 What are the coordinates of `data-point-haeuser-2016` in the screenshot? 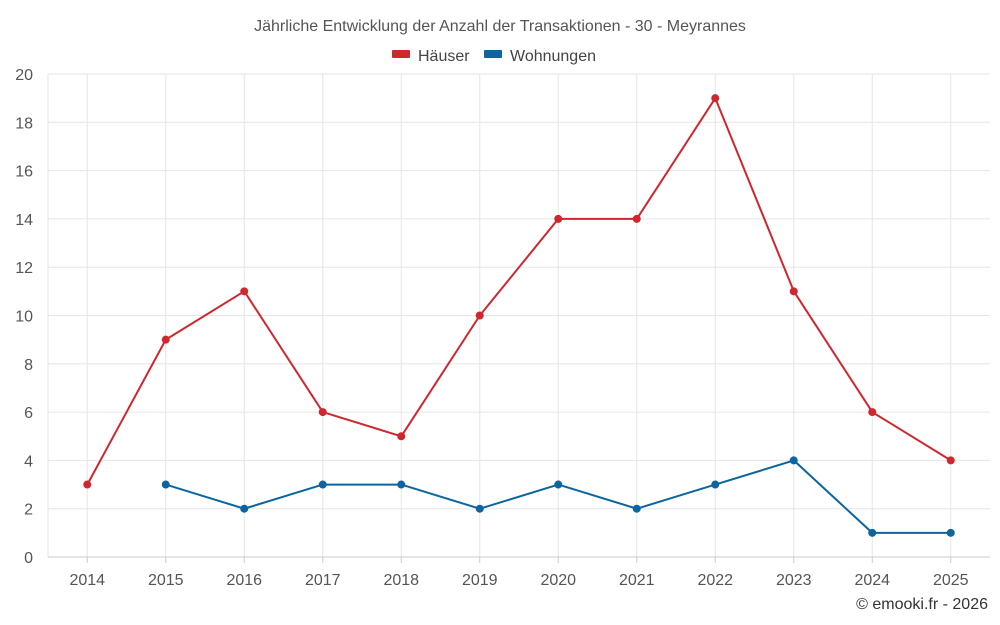 It's located at (244, 291).